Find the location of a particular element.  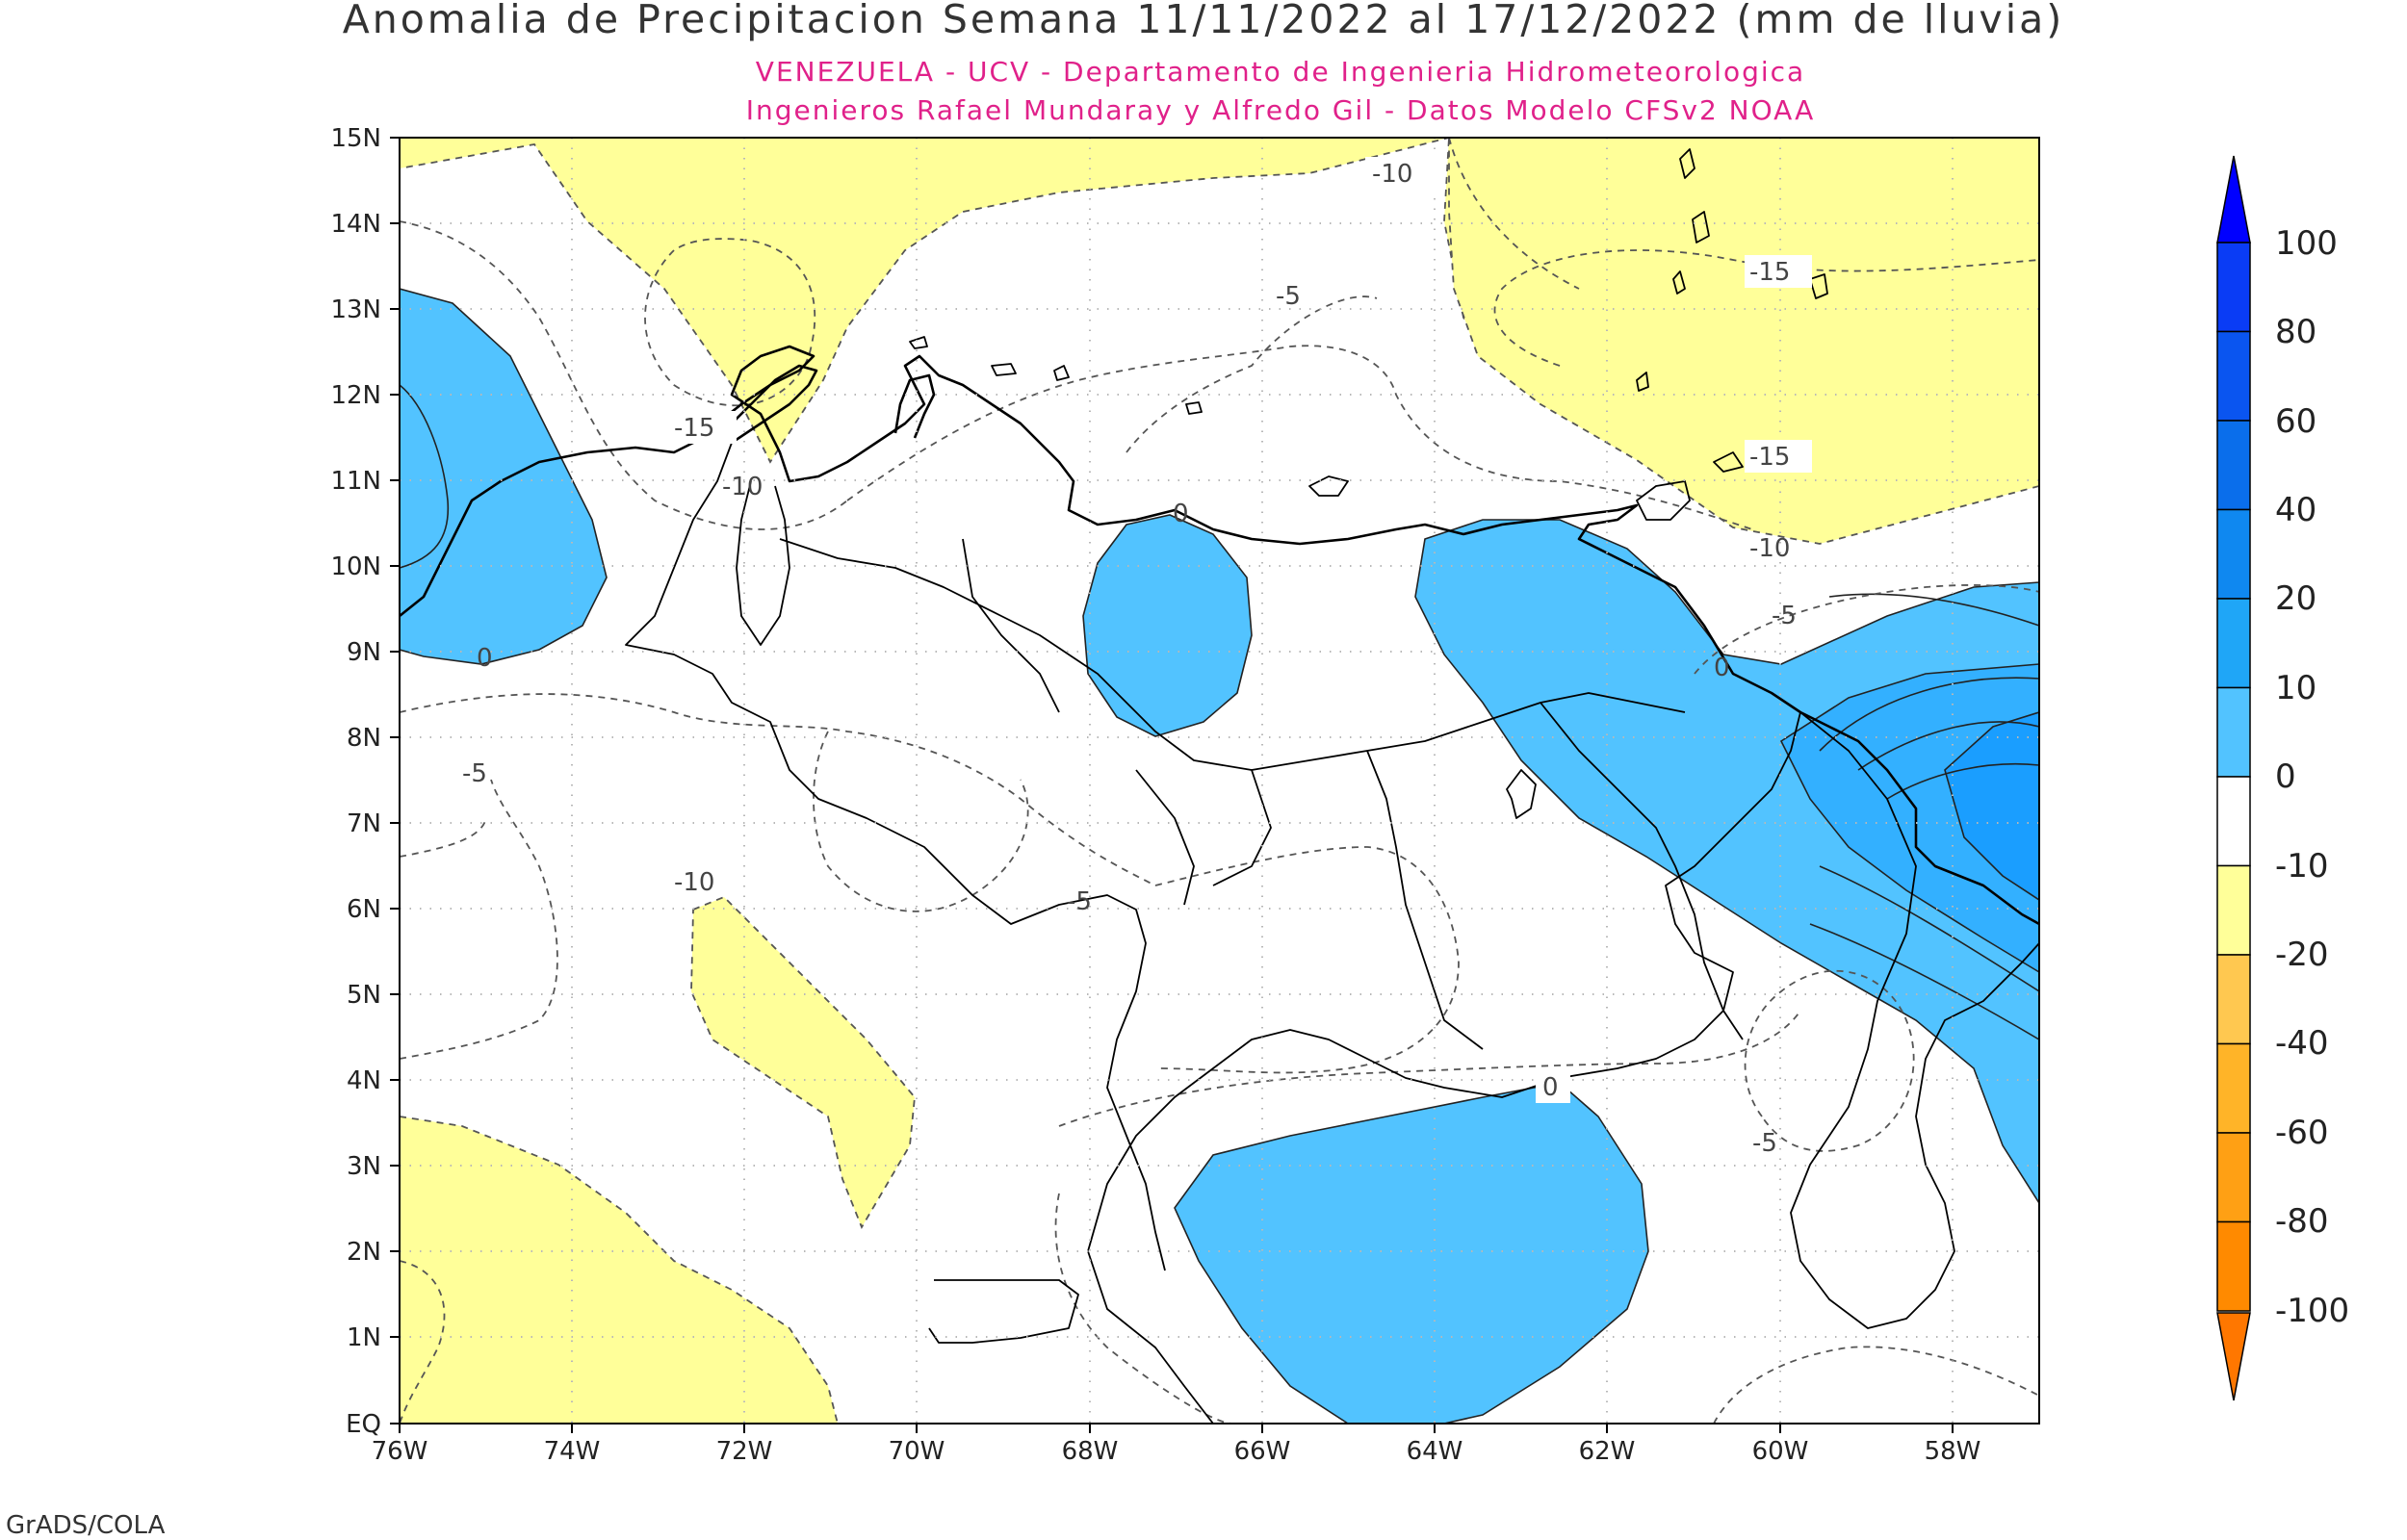

latitude-axis is located at coordinates (395, 780).